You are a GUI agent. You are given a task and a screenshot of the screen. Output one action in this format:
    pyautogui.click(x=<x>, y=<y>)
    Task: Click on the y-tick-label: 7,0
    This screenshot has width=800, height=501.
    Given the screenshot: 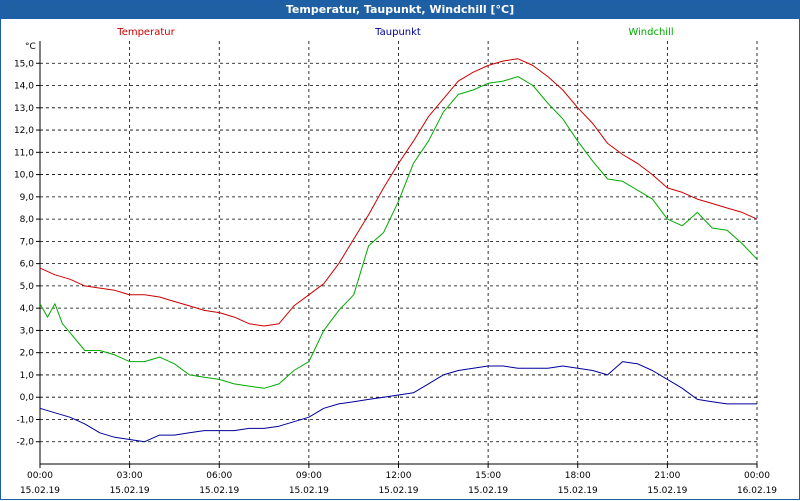 What is the action you would take?
    pyautogui.click(x=27, y=242)
    